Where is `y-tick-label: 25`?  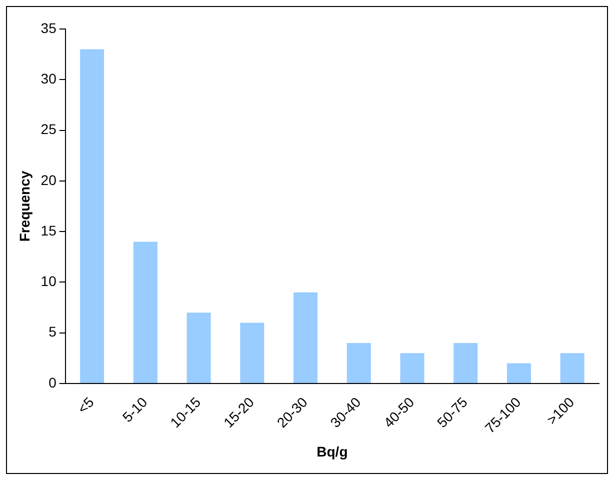
y-tick-label: 25 is located at coordinates (48, 129).